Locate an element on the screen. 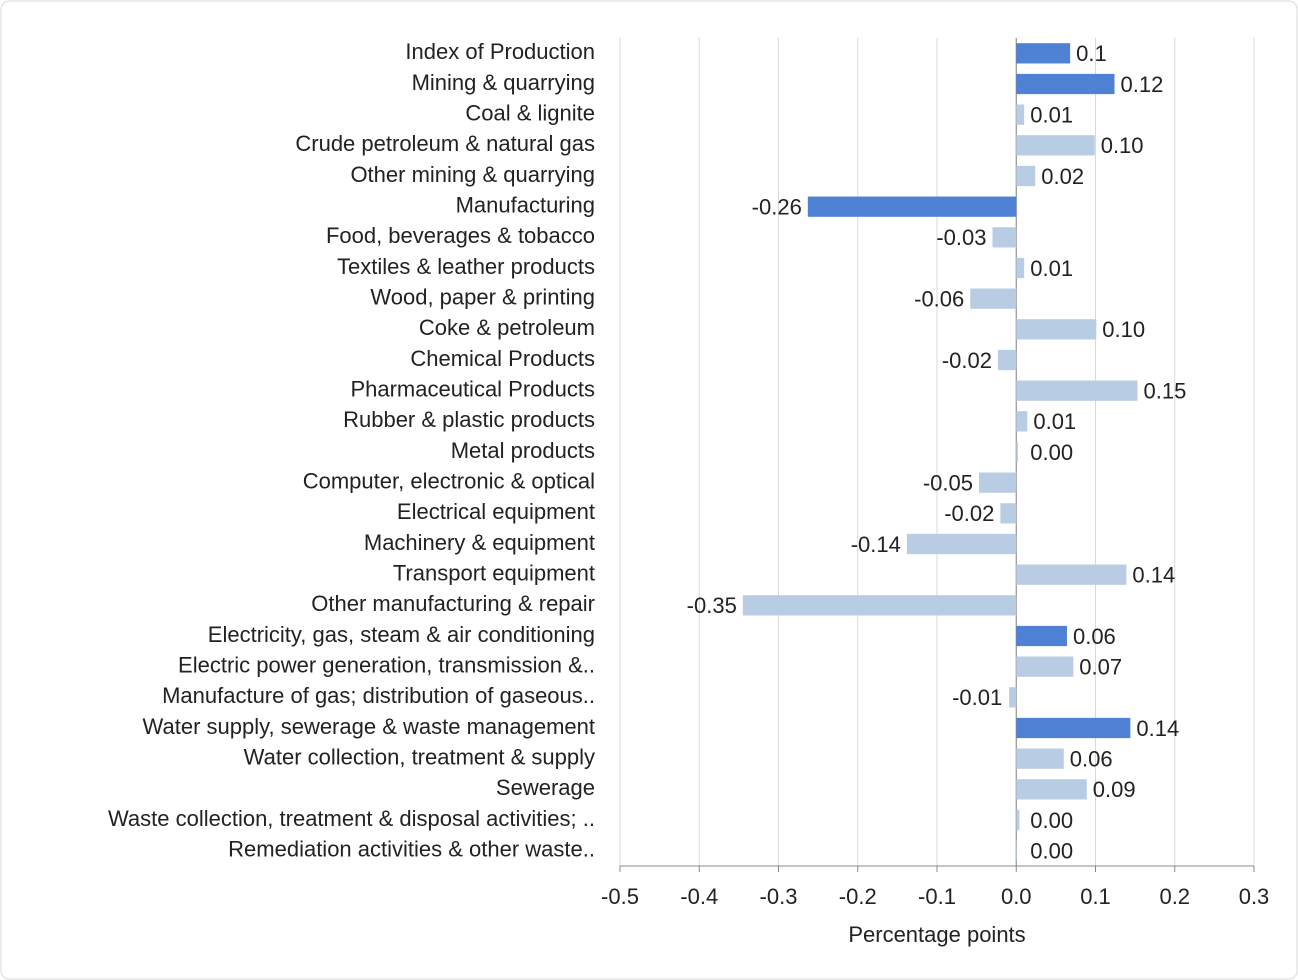  y-tick-label: Chemical Products is located at coordinates (502, 358).